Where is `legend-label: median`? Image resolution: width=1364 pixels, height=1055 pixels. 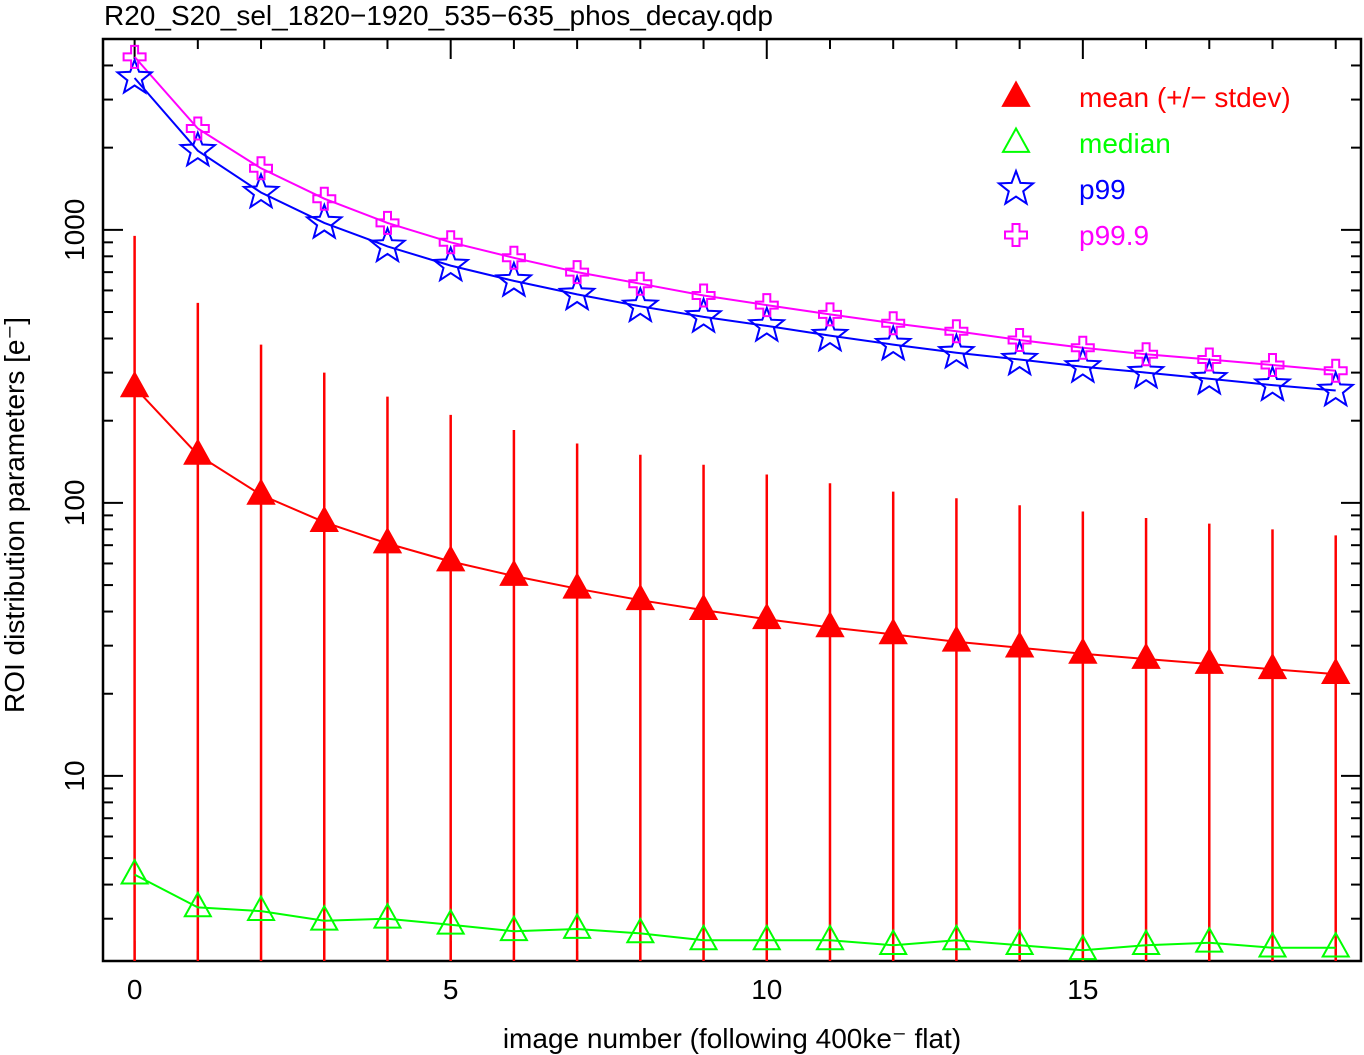
legend-label: median is located at coordinates (1125, 143).